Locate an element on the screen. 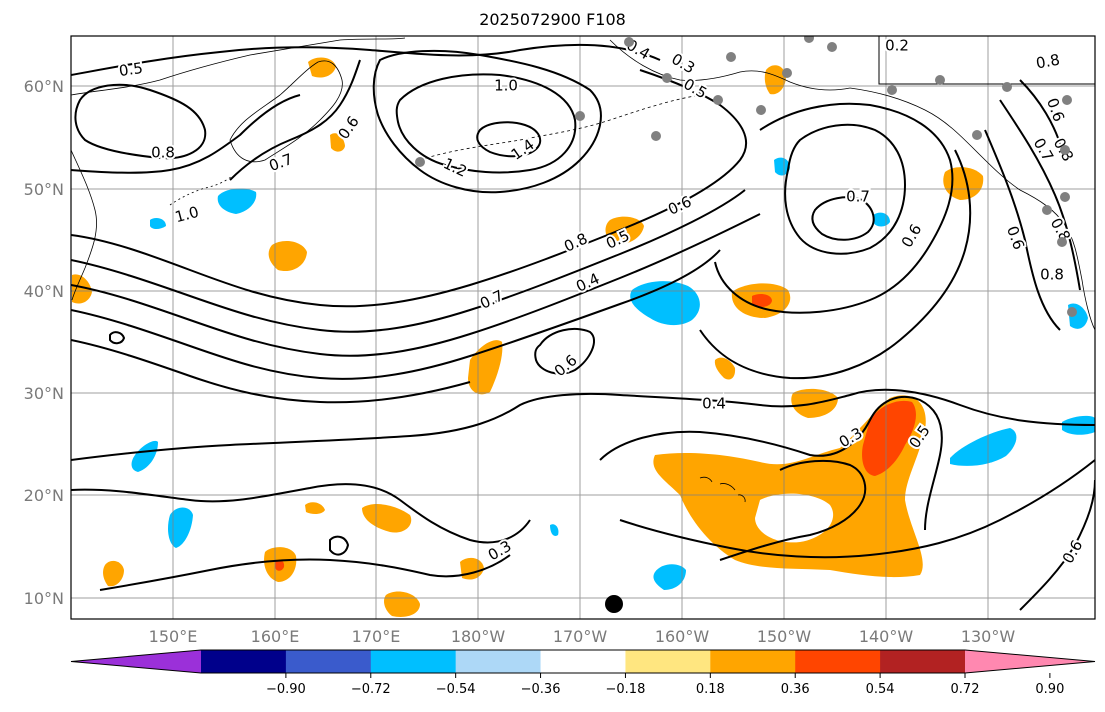 This screenshot has width=1105, height=712. lat-label: 30°N is located at coordinates (44, 393).